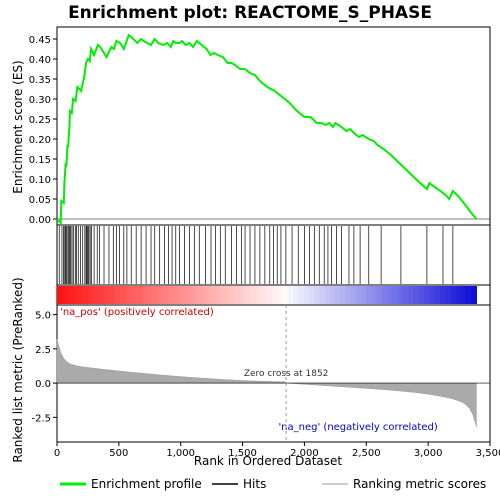 The height and width of the screenshot is (504, 500). I want to click on x-tick-label: 3,500, so click(488, 453).